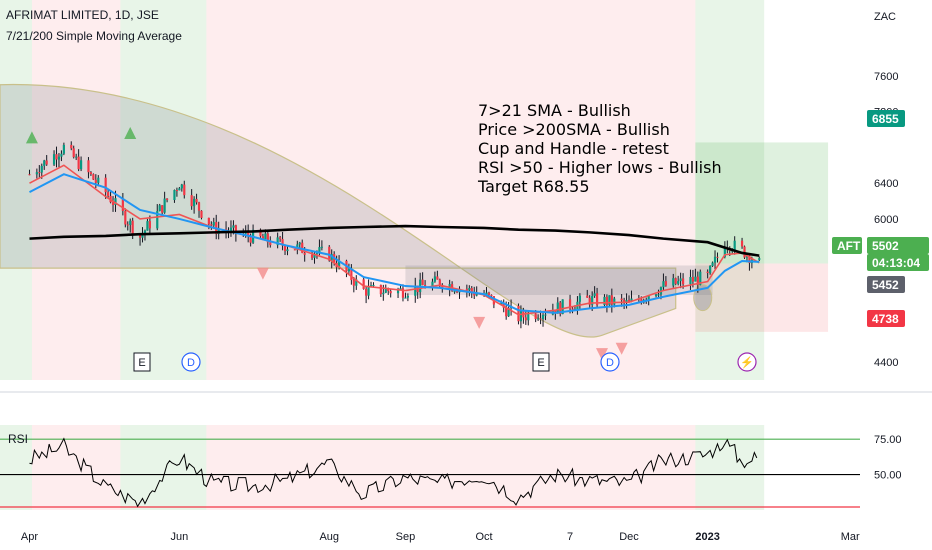 This screenshot has width=932, height=550. Describe the element at coordinates (886, 77) in the screenshot. I see `price-tick-label: 7600` at that location.